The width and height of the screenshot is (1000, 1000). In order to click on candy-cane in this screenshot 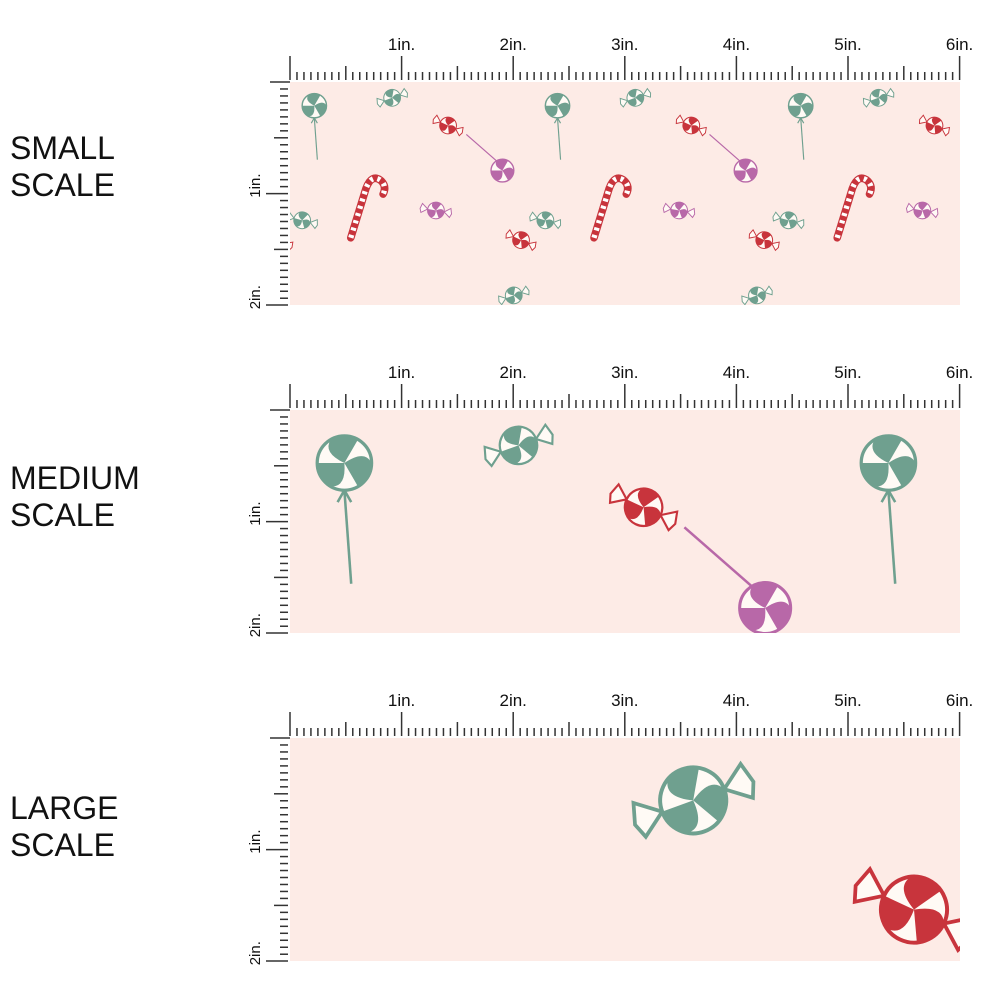, I will do `click(368, 208)`.